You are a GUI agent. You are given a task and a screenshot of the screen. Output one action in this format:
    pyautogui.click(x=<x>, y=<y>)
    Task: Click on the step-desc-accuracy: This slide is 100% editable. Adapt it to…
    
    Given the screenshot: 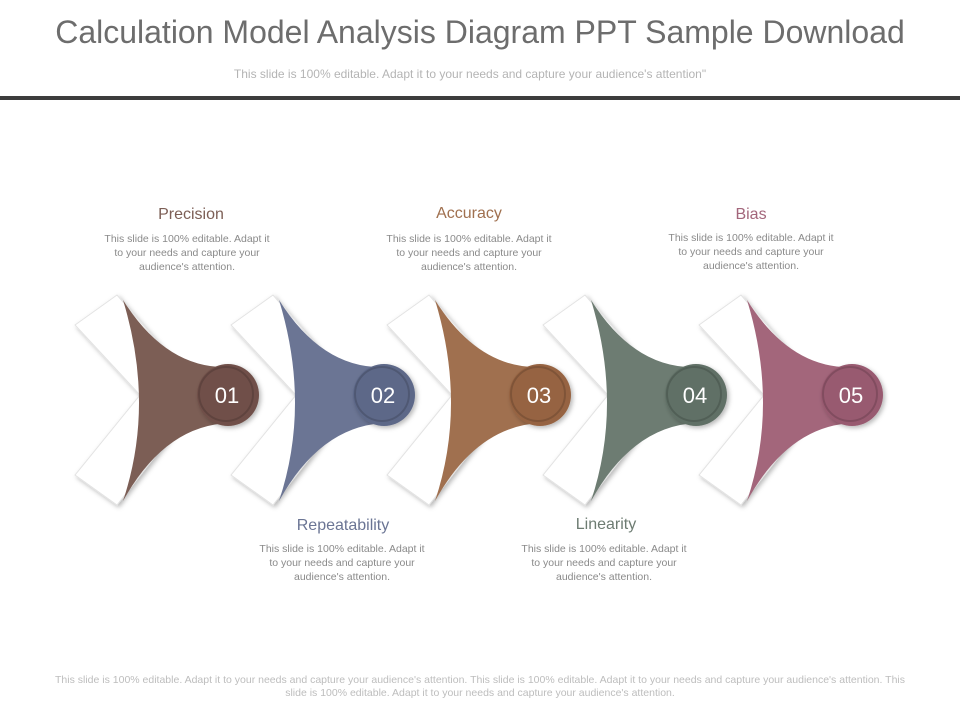 What is the action you would take?
    pyautogui.click(x=469, y=253)
    